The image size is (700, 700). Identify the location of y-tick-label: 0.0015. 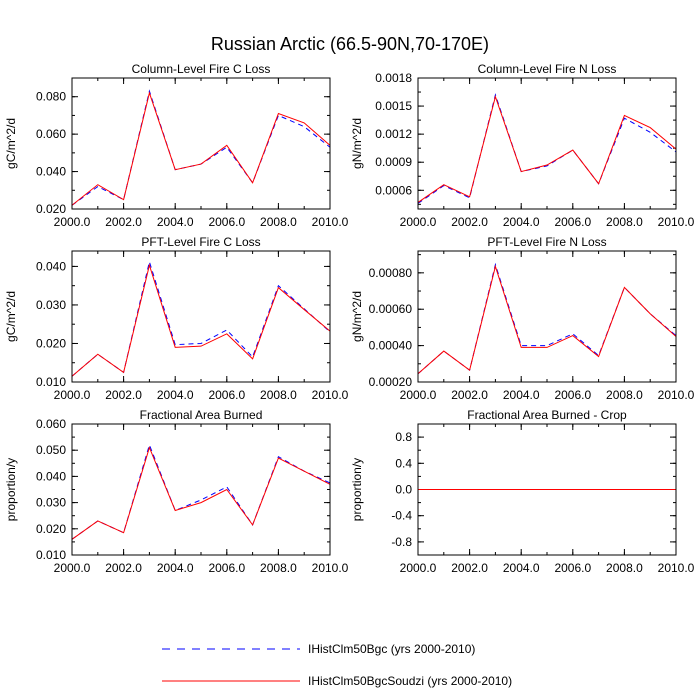
(393, 106).